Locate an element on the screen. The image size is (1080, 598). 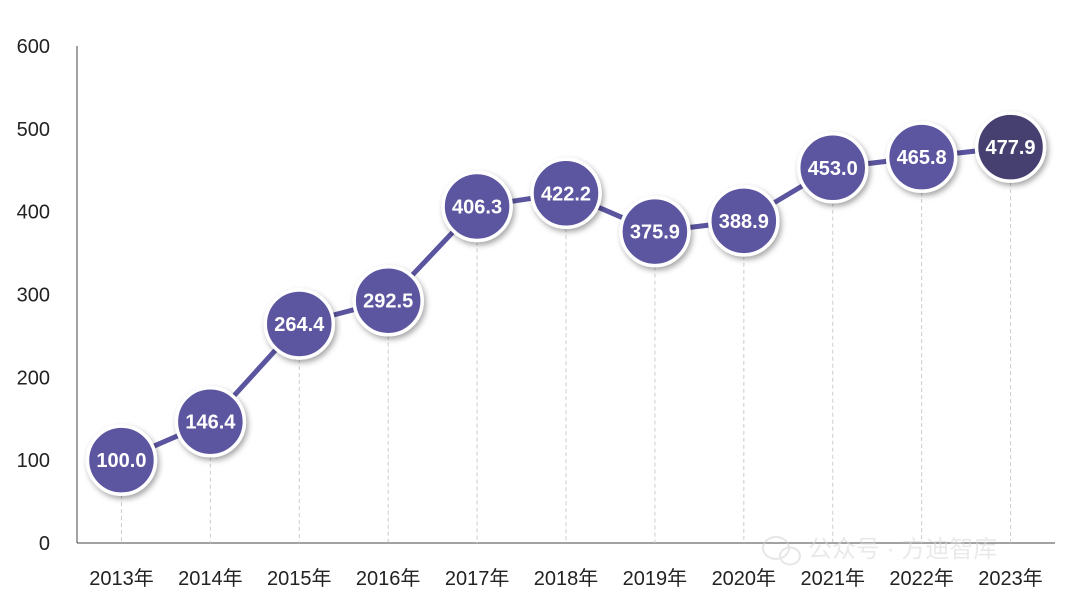
data-point: 292.5 is located at coordinates (388, 300).